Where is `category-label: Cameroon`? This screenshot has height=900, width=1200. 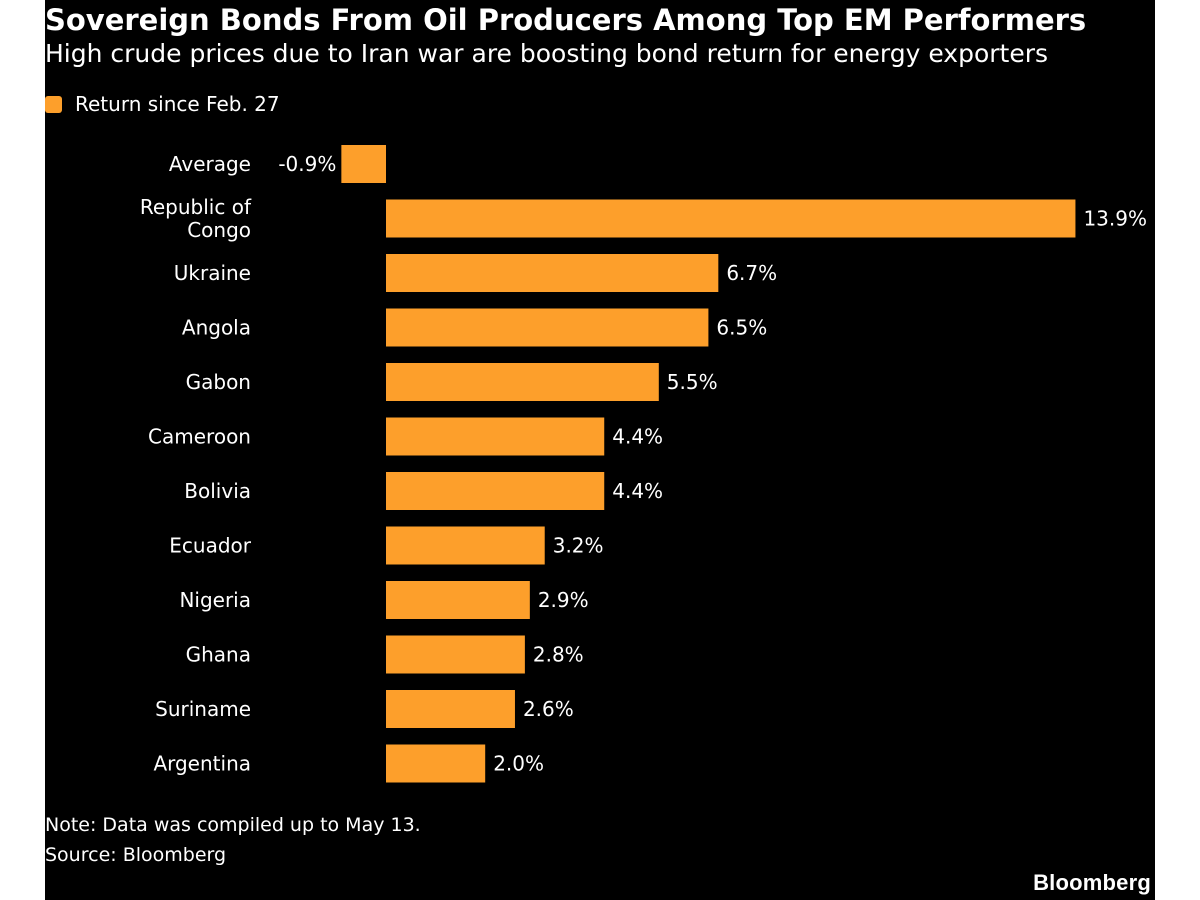 category-label: Cameroon is located at coordinates (199, 437).